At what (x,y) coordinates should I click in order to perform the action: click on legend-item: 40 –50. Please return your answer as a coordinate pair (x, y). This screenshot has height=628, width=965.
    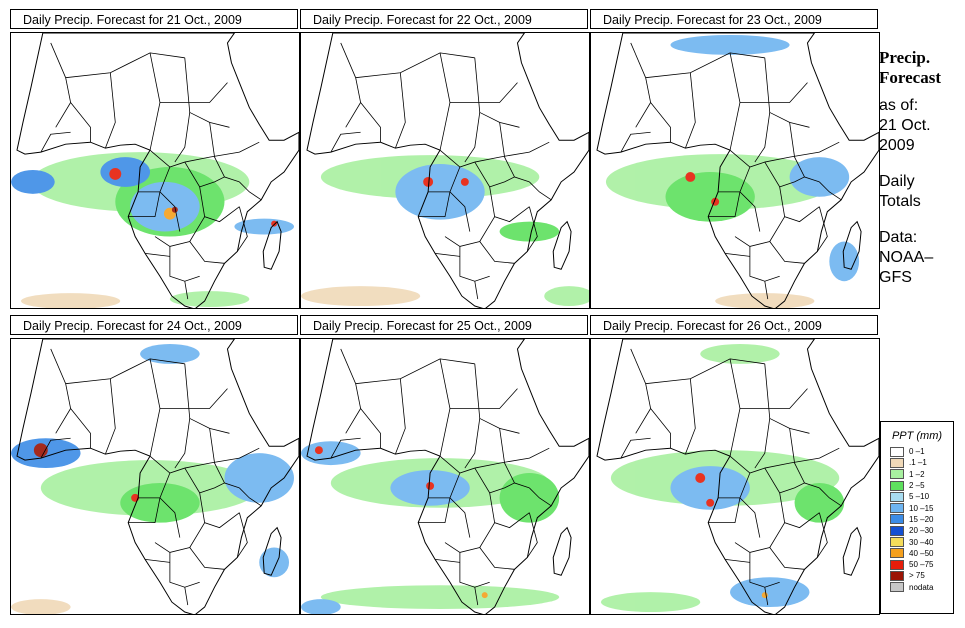
    Looking at the image, I should click on (917, 553).